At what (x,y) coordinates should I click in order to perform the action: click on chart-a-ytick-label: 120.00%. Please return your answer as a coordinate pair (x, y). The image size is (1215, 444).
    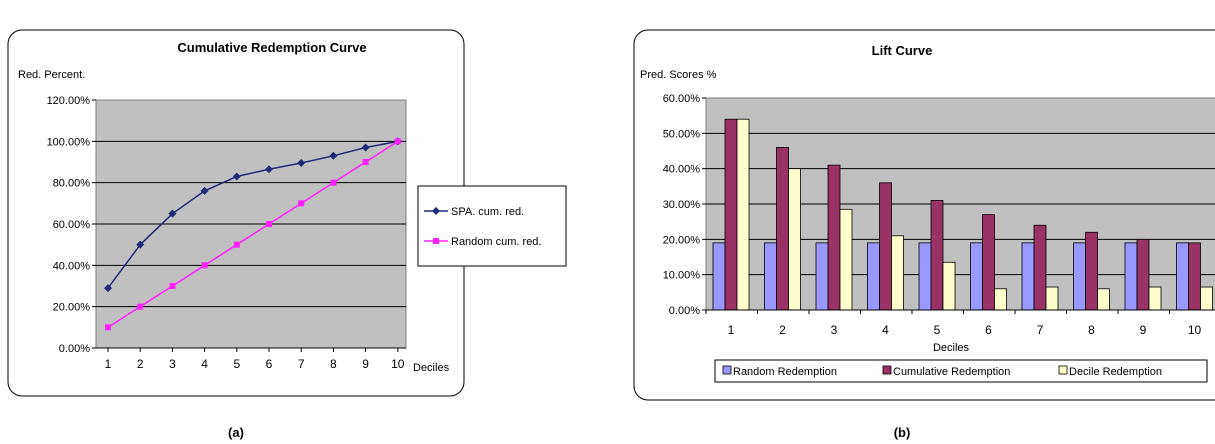
    Looking at the image, I should click on (69, 101).